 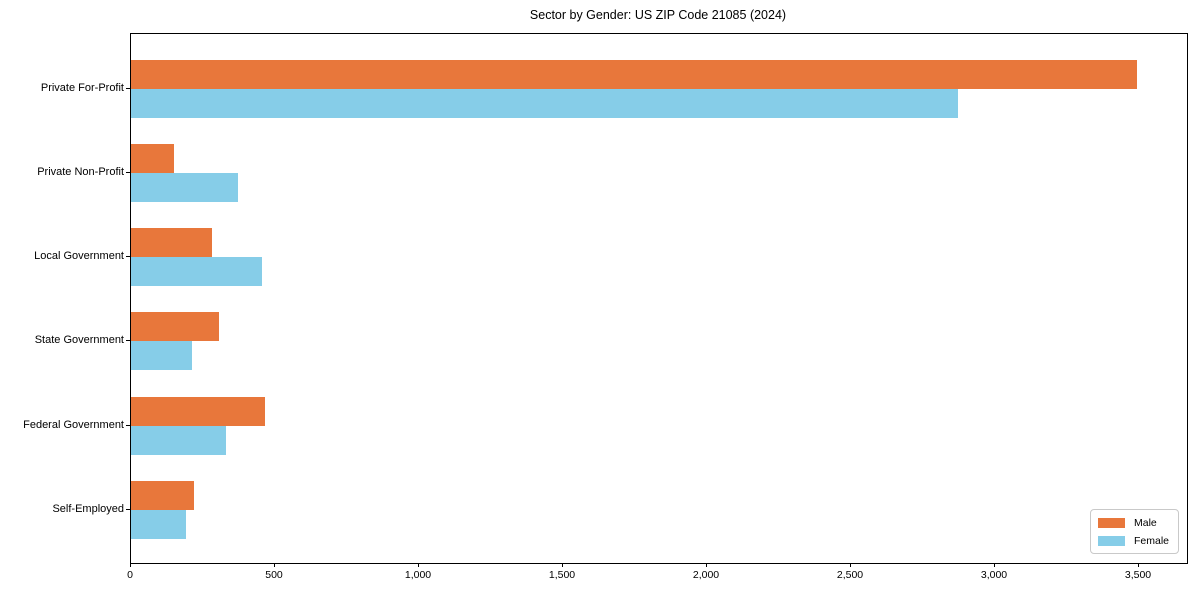 I want to click on y-tick-label-private-non-profit: Private Non-Profit, so click(x=80, y=171).